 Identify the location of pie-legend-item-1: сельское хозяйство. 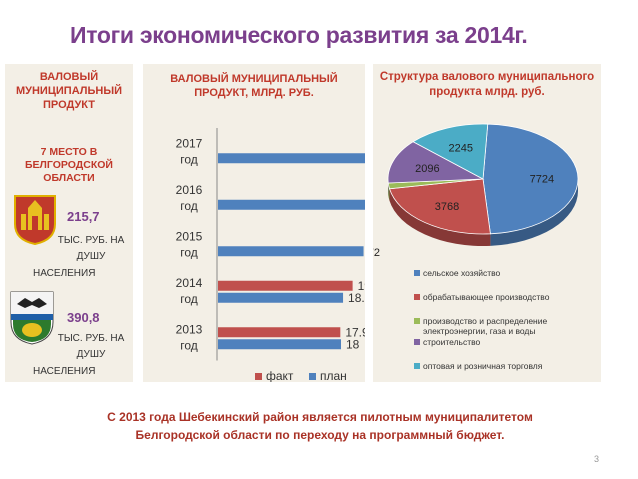
(457, 273).